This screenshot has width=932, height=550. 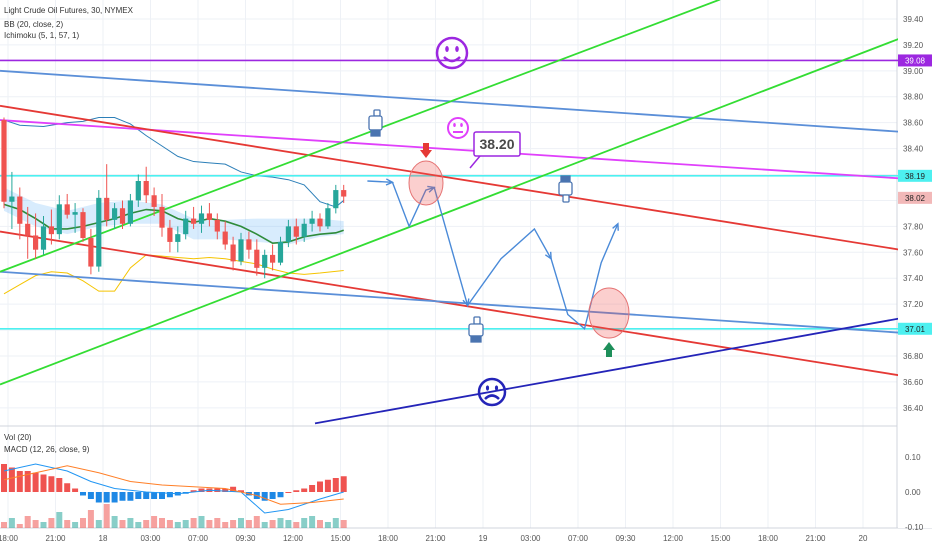 What do you see at coordinates (913, 19) in the screenshot?
I see `price-tick-label: 39.40` at bounding box center [913, 19].